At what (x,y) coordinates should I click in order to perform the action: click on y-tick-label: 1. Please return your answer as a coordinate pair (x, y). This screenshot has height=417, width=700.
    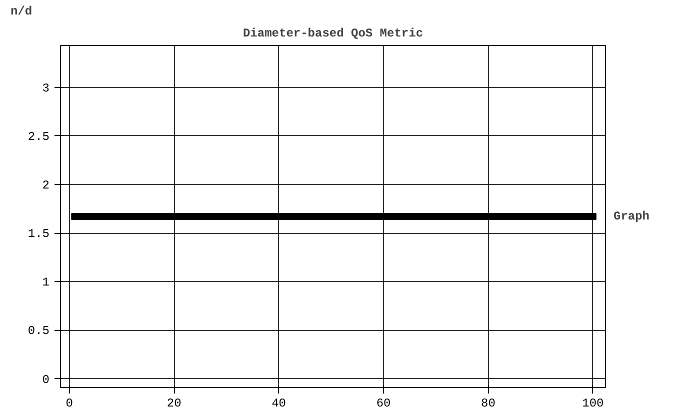
    Looking at the image, I should click on (46, 283).